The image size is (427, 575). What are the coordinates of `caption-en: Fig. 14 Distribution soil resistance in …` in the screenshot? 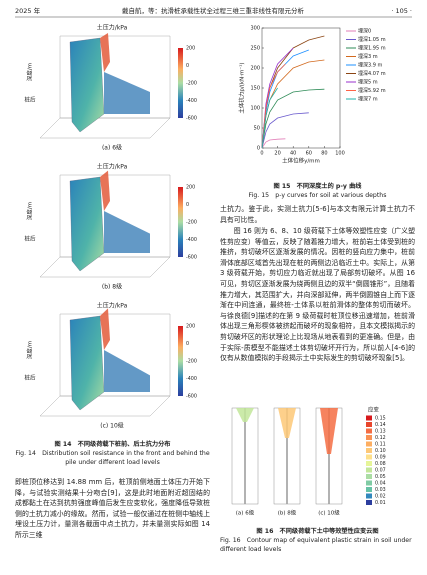 It's located at (112, 458).